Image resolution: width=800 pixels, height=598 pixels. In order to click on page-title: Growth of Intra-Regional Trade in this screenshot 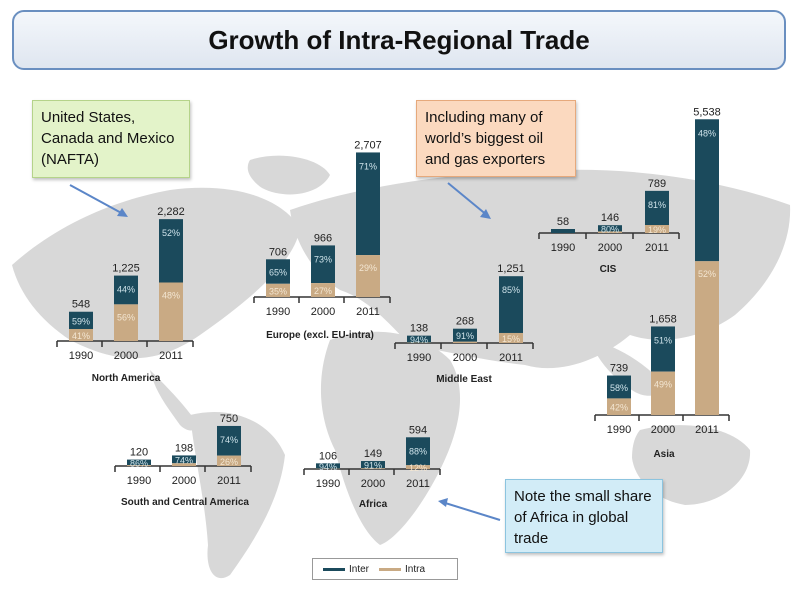, I will do `click(399, 39)`.